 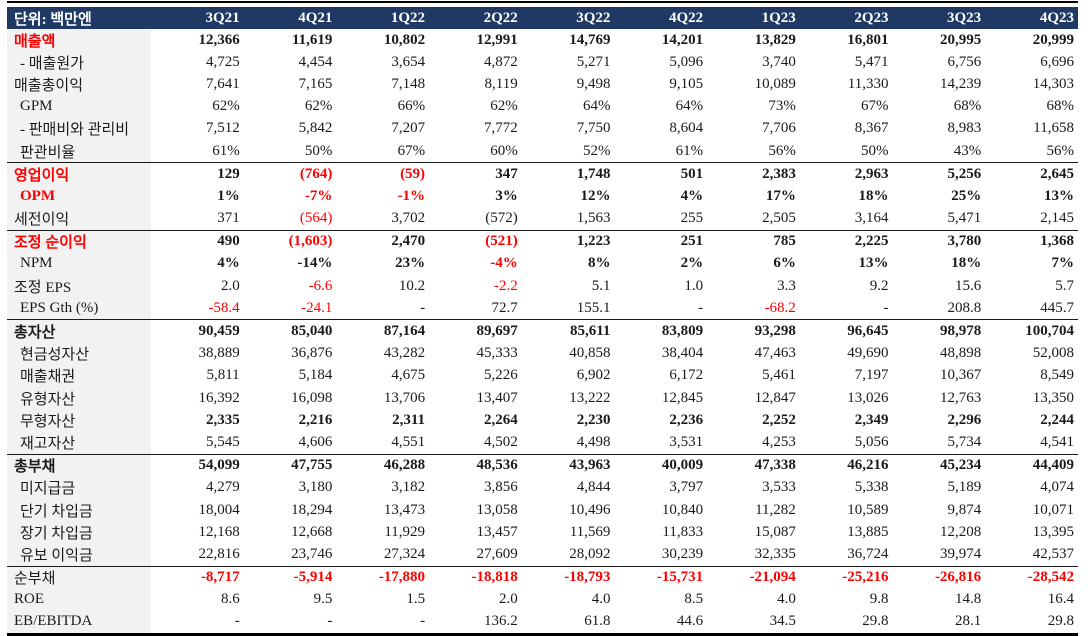 I want to click on cell: 20,999, so click(x=1053, y=39).